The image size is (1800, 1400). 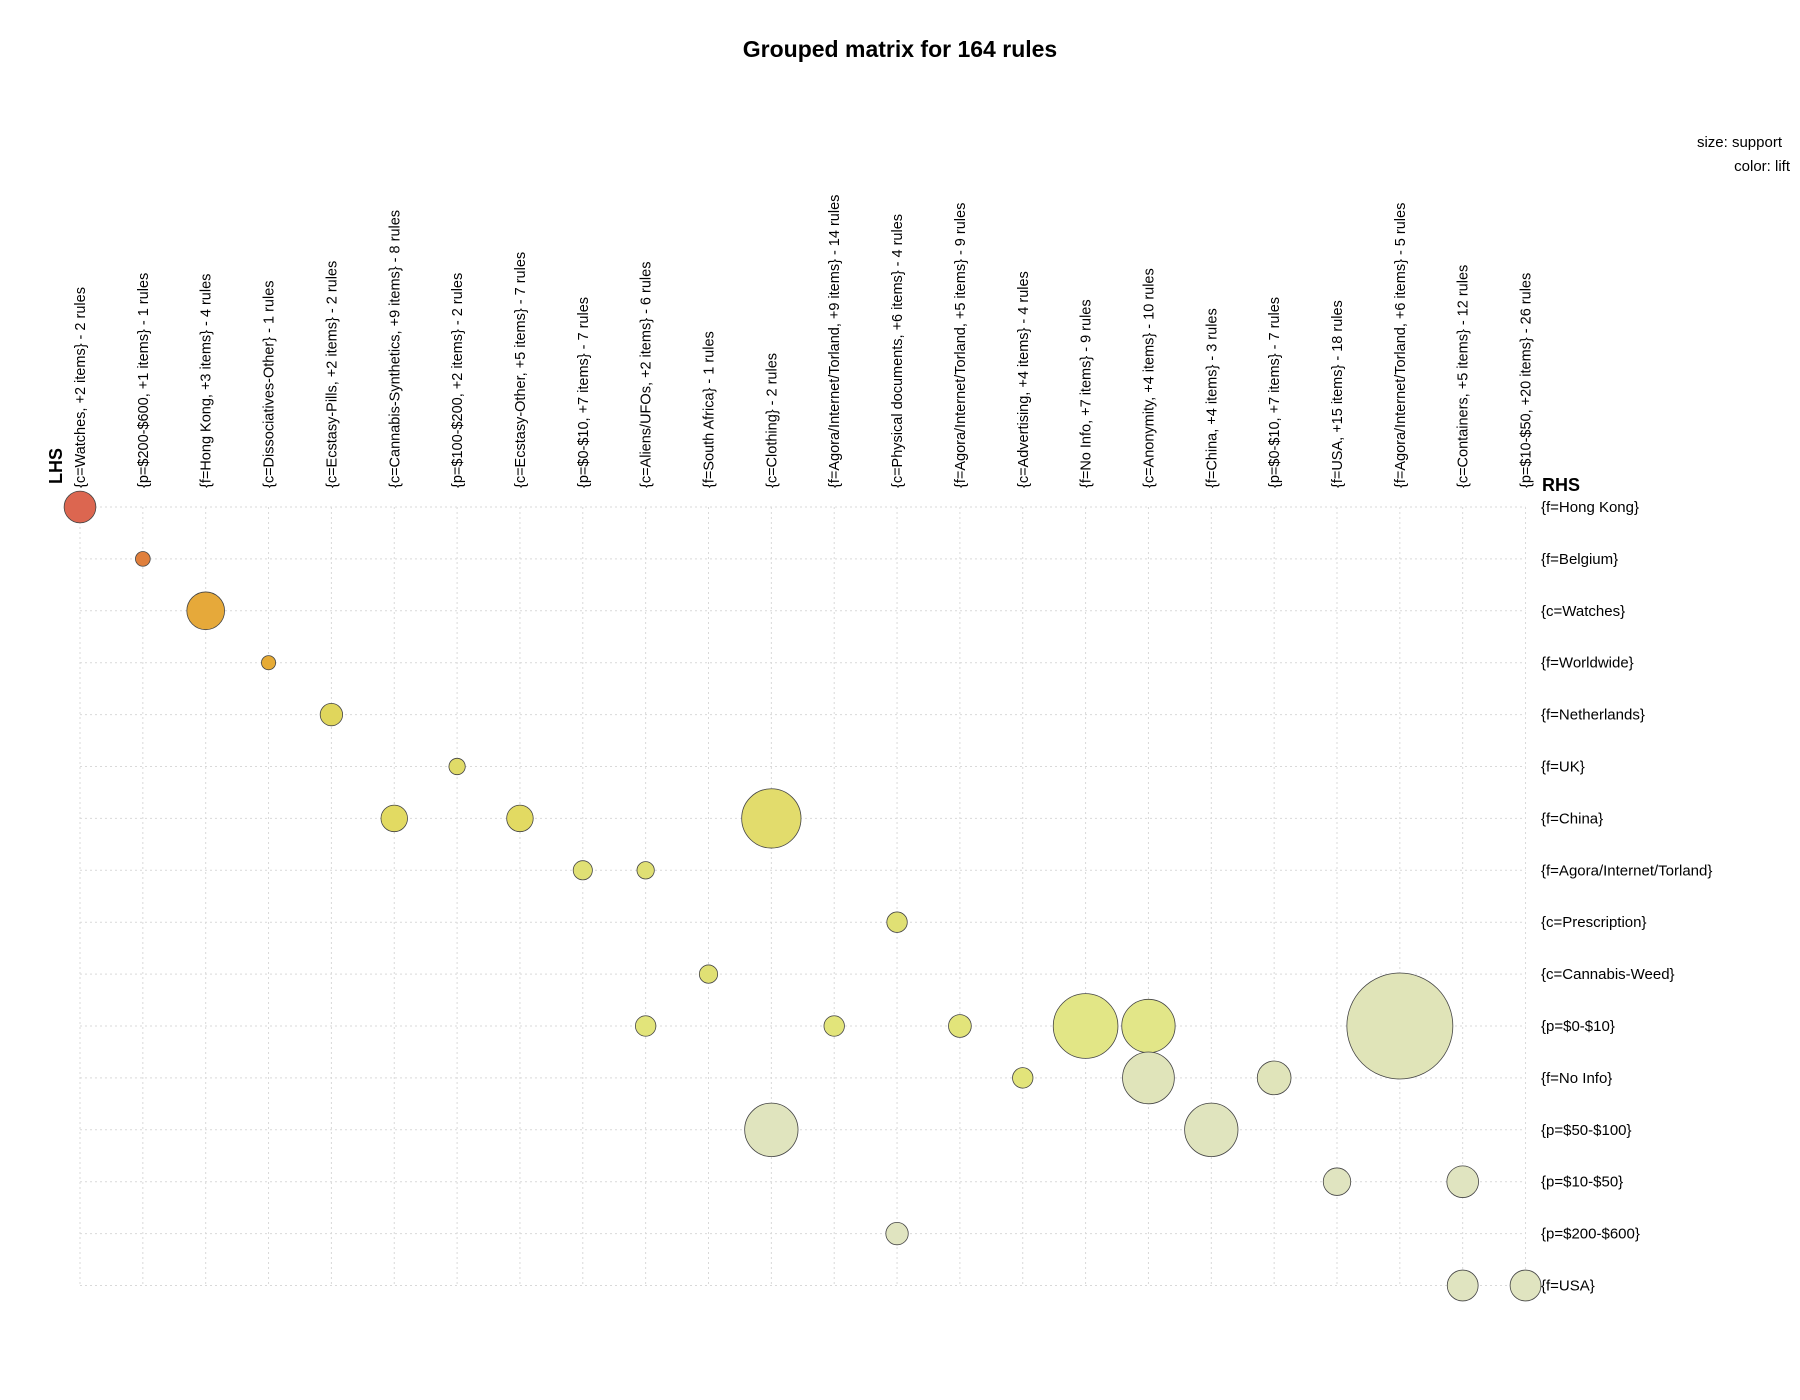 I want to click on rhs-label: {f=Hong Kong}, so click(x=1590, y=507).